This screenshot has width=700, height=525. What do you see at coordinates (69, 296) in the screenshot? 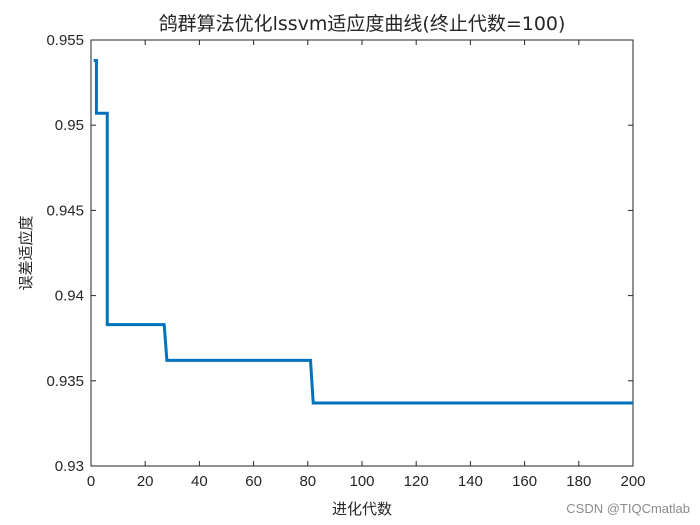
I see `y-tick-label: 0.94` at bounding box center [69, 296].